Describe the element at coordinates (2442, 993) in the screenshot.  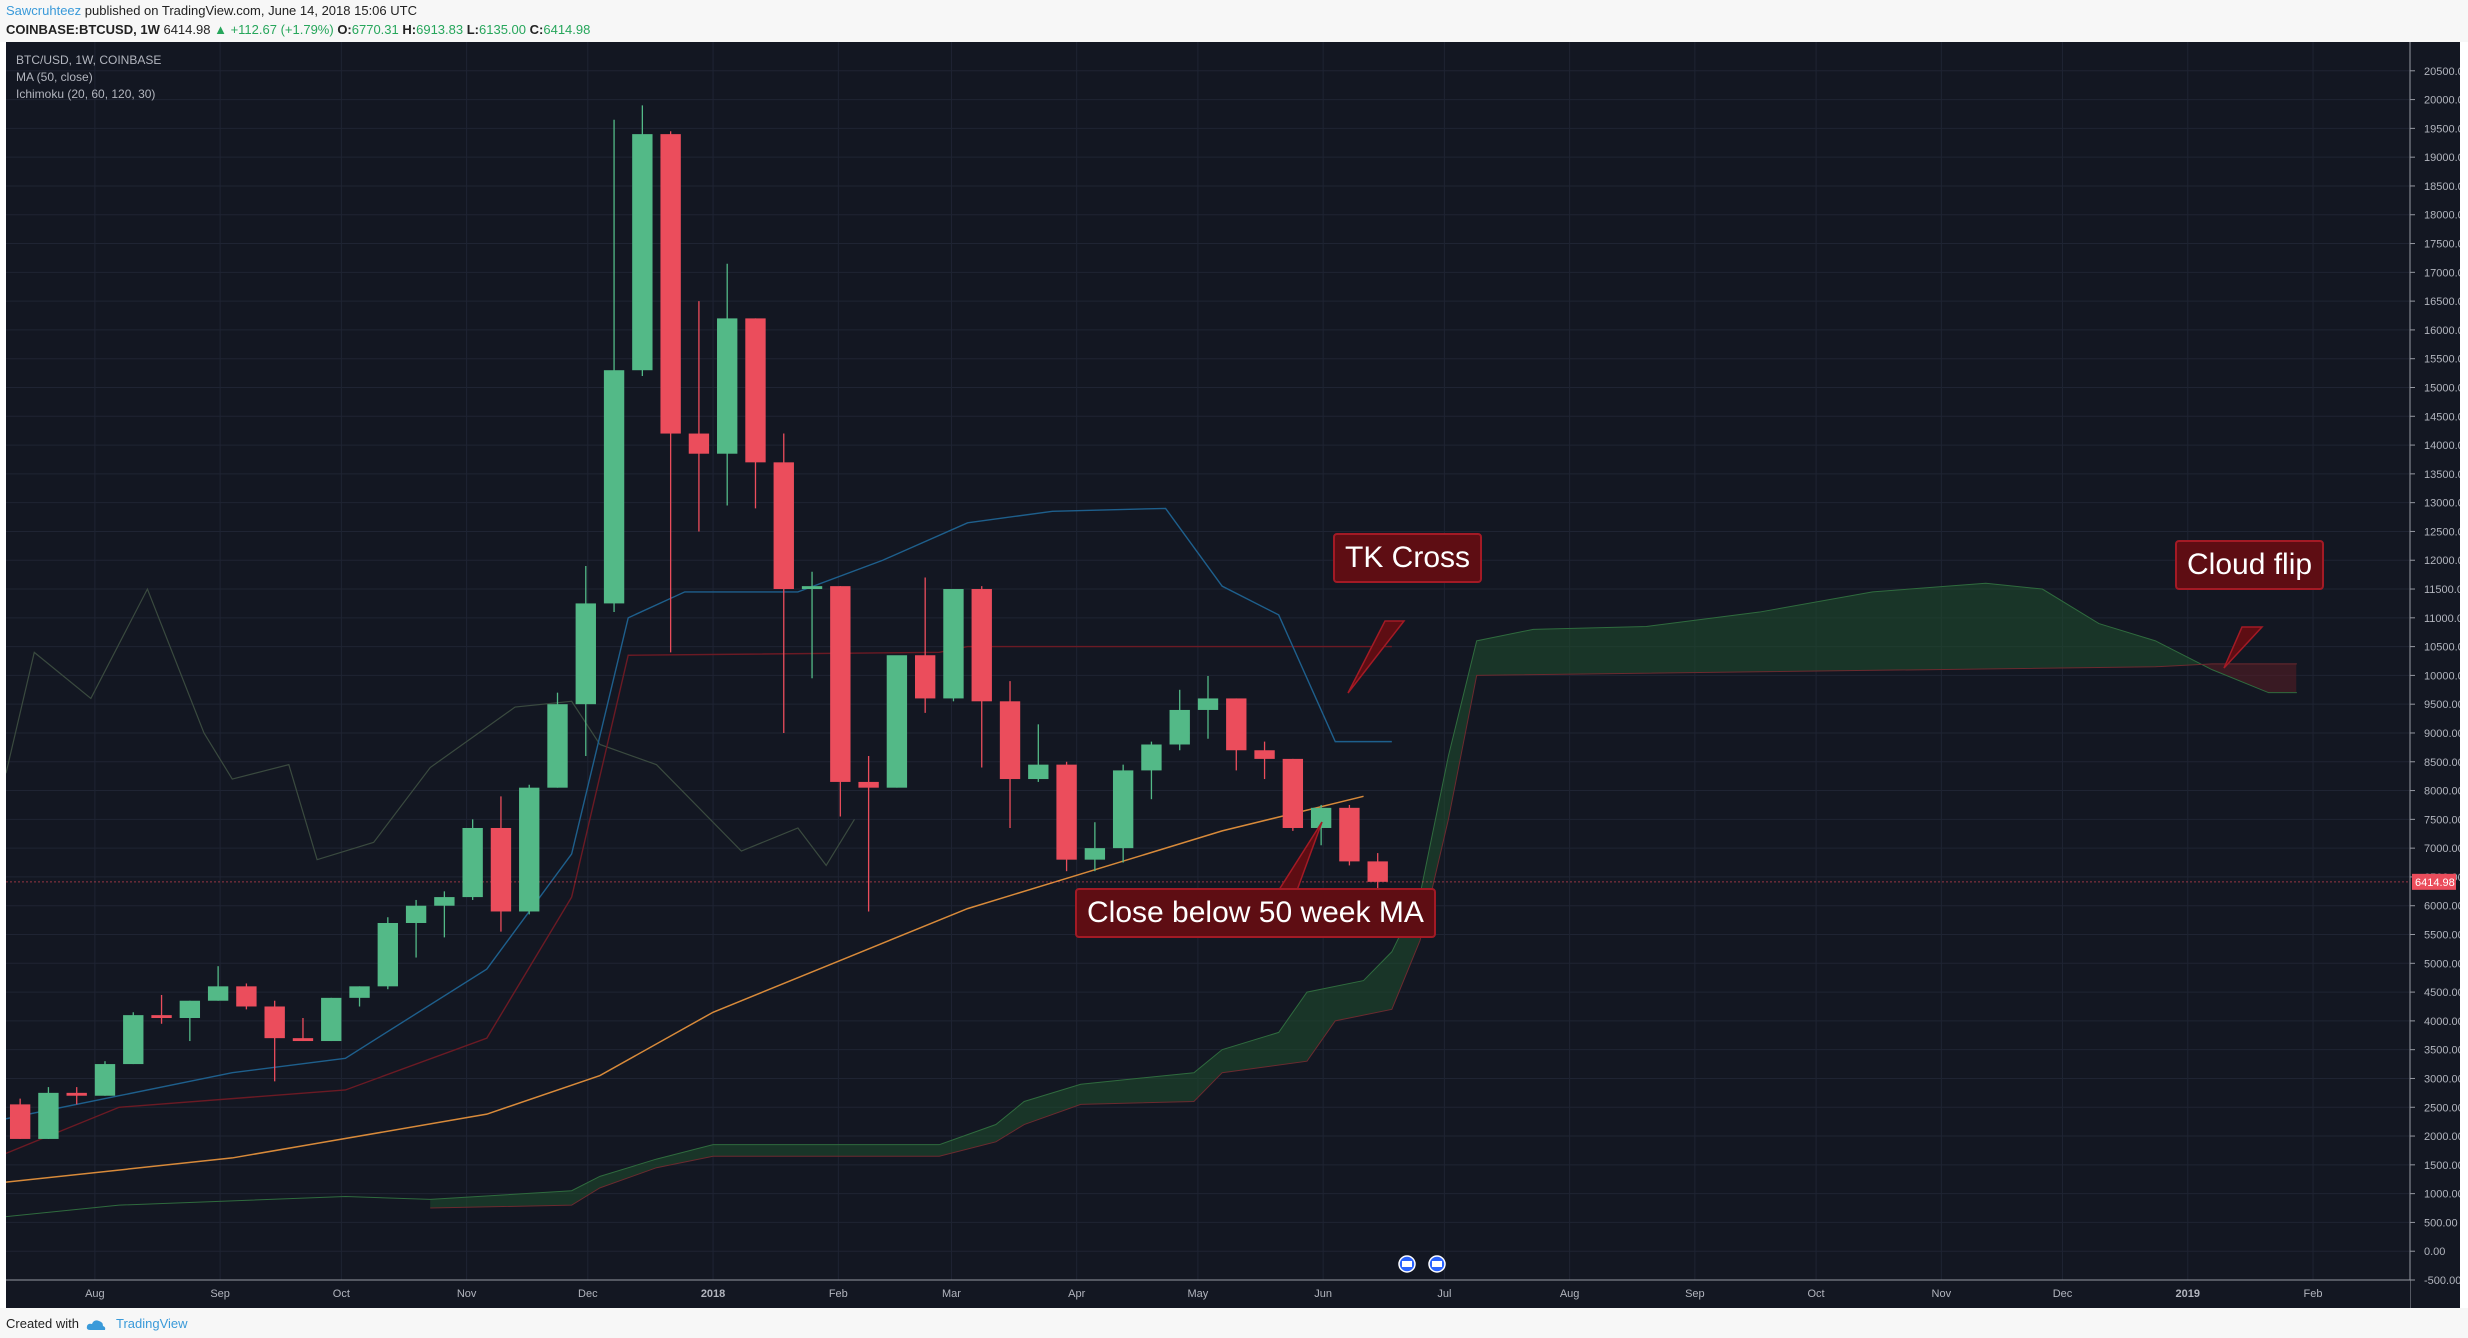
I see `y-tick-label: 4500.00` at that location.